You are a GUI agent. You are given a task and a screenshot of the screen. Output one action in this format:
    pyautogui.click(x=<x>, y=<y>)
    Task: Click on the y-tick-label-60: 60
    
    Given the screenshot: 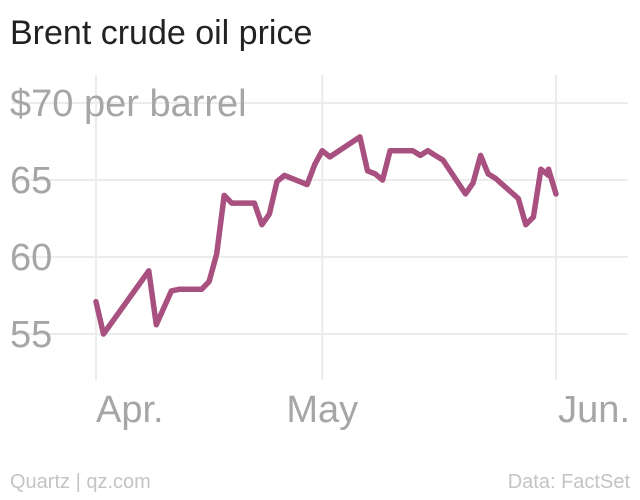 What is the action you would take?
    pyautogui.click(x=31, y=258)
    